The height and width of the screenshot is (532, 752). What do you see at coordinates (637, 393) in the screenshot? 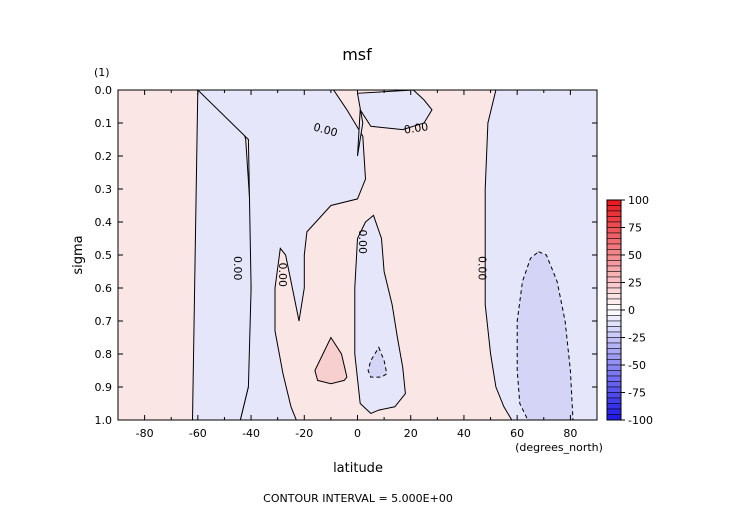
I see `colorbar-tick-label: -75` at bounding box center [637, 393].